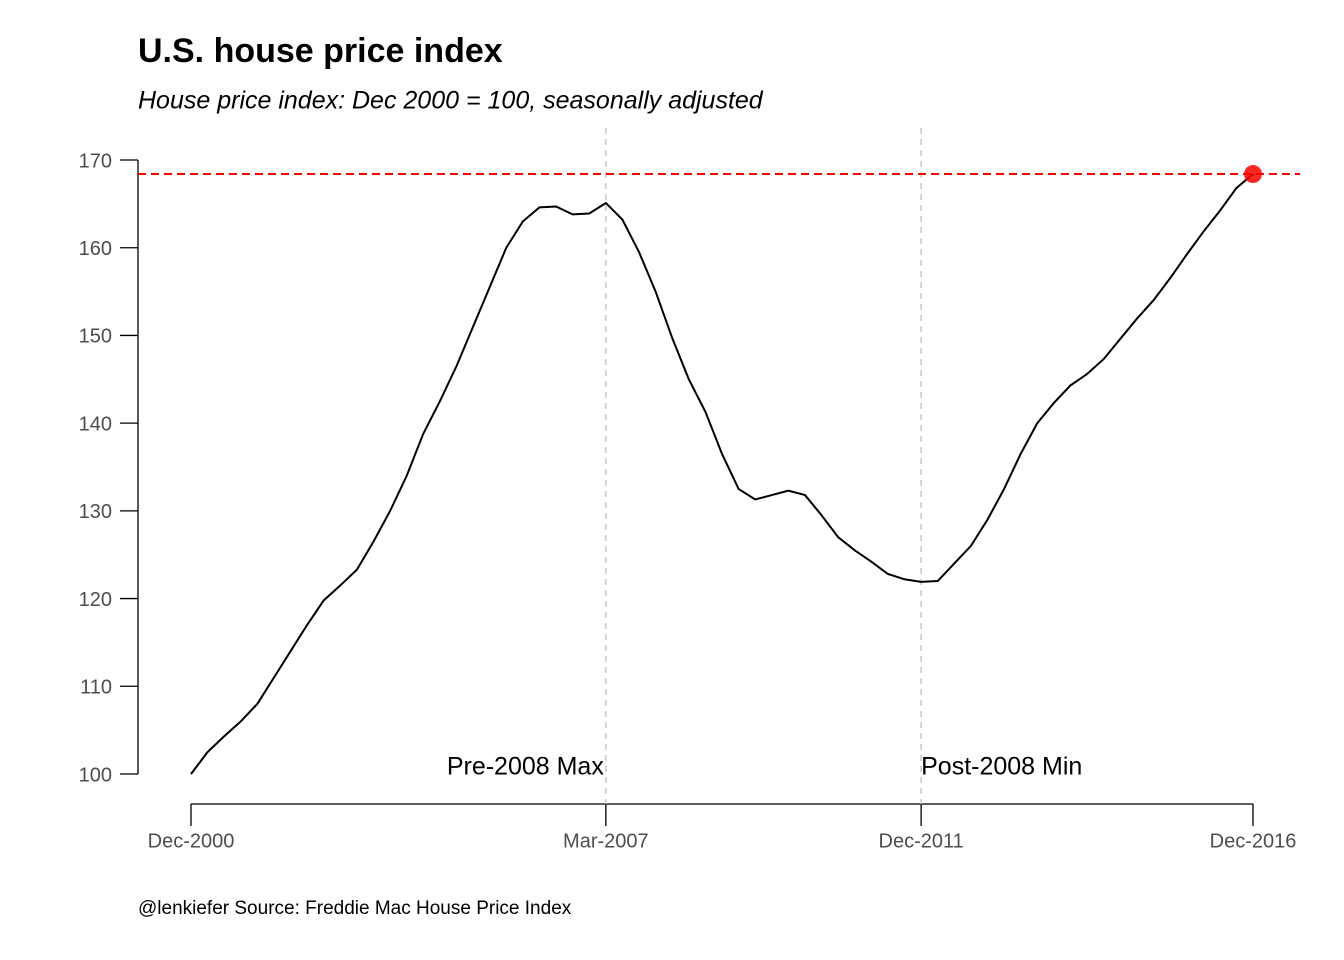  I want to click on latest-point, so click(1253, 174).